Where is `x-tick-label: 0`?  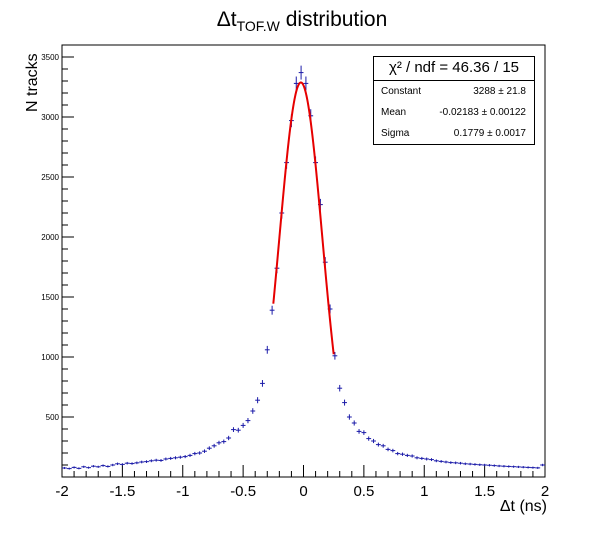 x-tick-label: 0 is located at coordinates (303, 491).